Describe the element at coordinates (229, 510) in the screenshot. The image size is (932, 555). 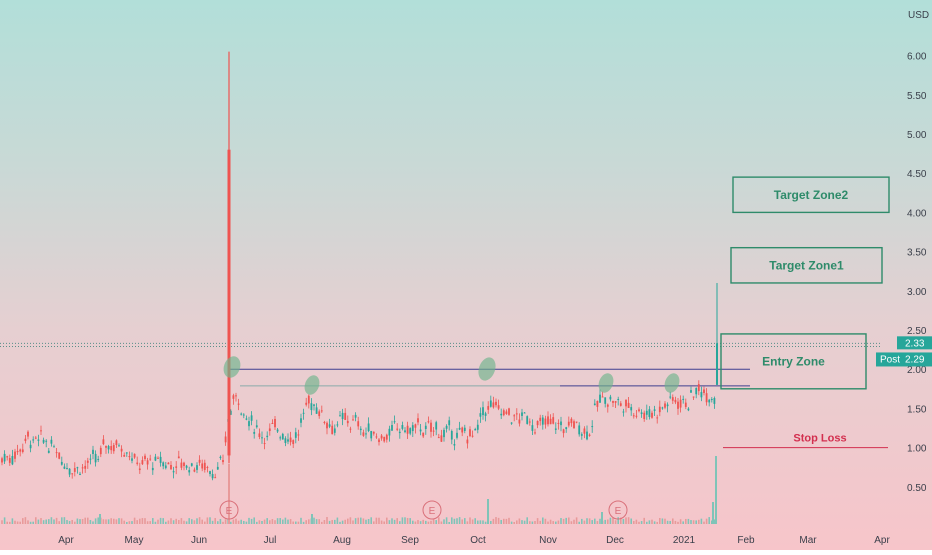
I see `earnings-marker` at that location.